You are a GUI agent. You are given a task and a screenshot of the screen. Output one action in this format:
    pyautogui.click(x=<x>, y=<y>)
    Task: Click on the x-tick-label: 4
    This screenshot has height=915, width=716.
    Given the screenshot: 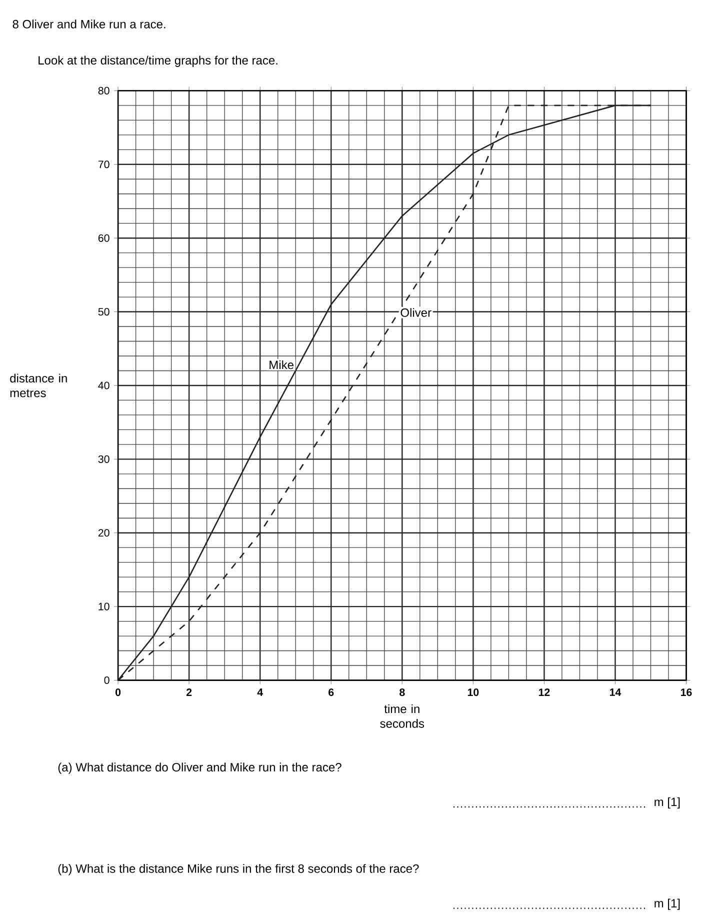 What is the action you would take?
    pyautogui.click(x=260, y=692)
    